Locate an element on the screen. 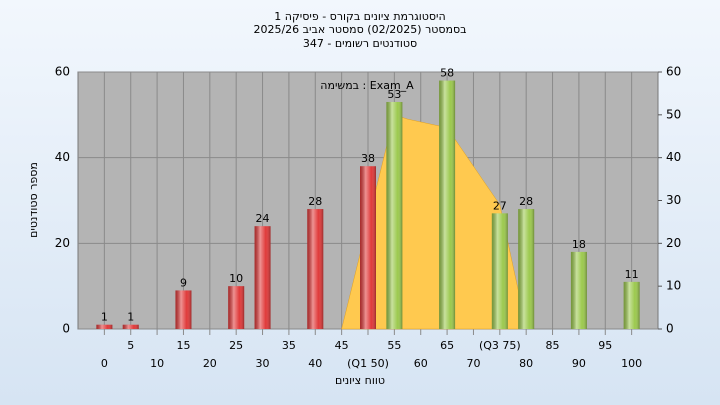  x-tick-label: 70 is located at coordinates (473, 363).